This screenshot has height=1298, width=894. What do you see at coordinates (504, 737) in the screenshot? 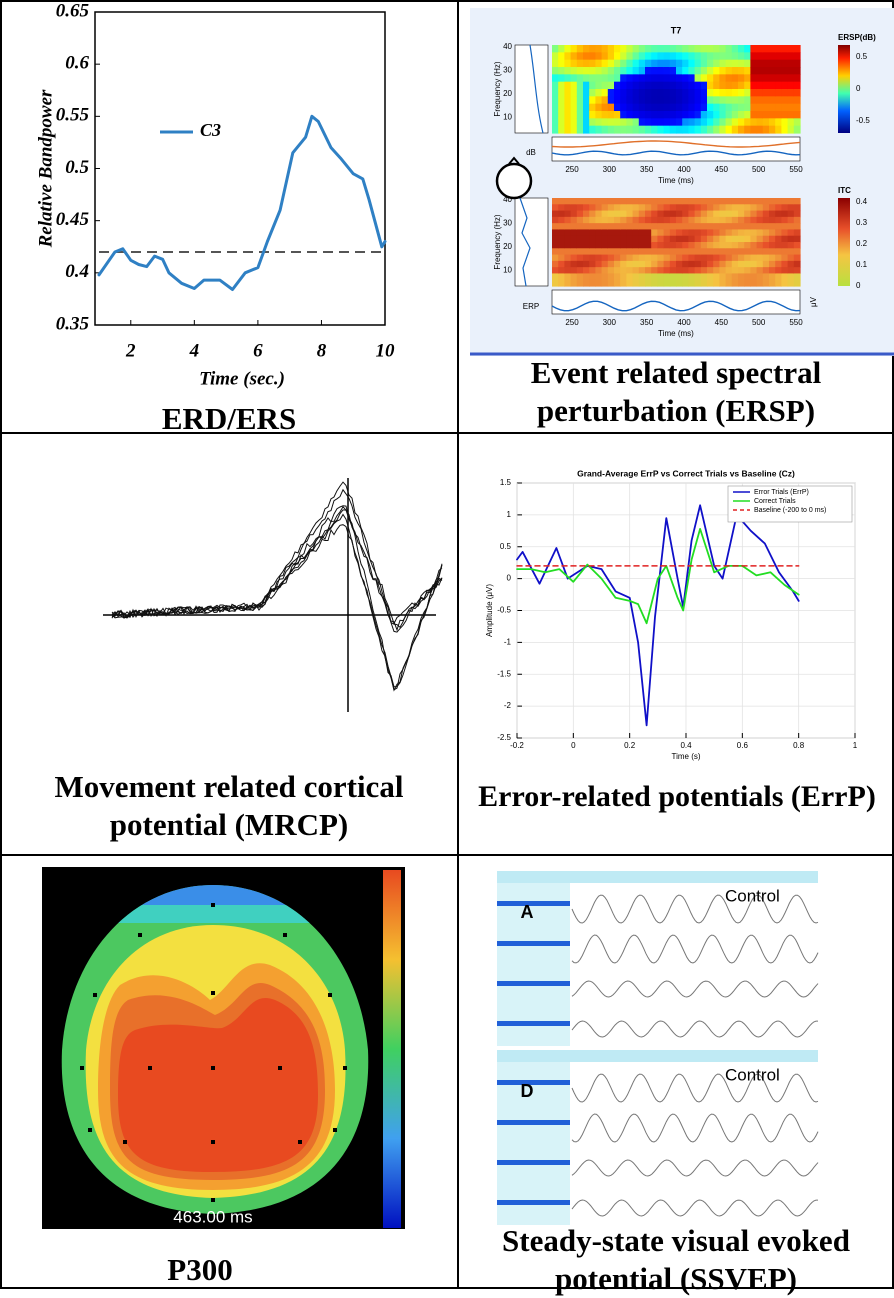
I see `y-tick-label: -2.5` at bounding box center [504, 737].